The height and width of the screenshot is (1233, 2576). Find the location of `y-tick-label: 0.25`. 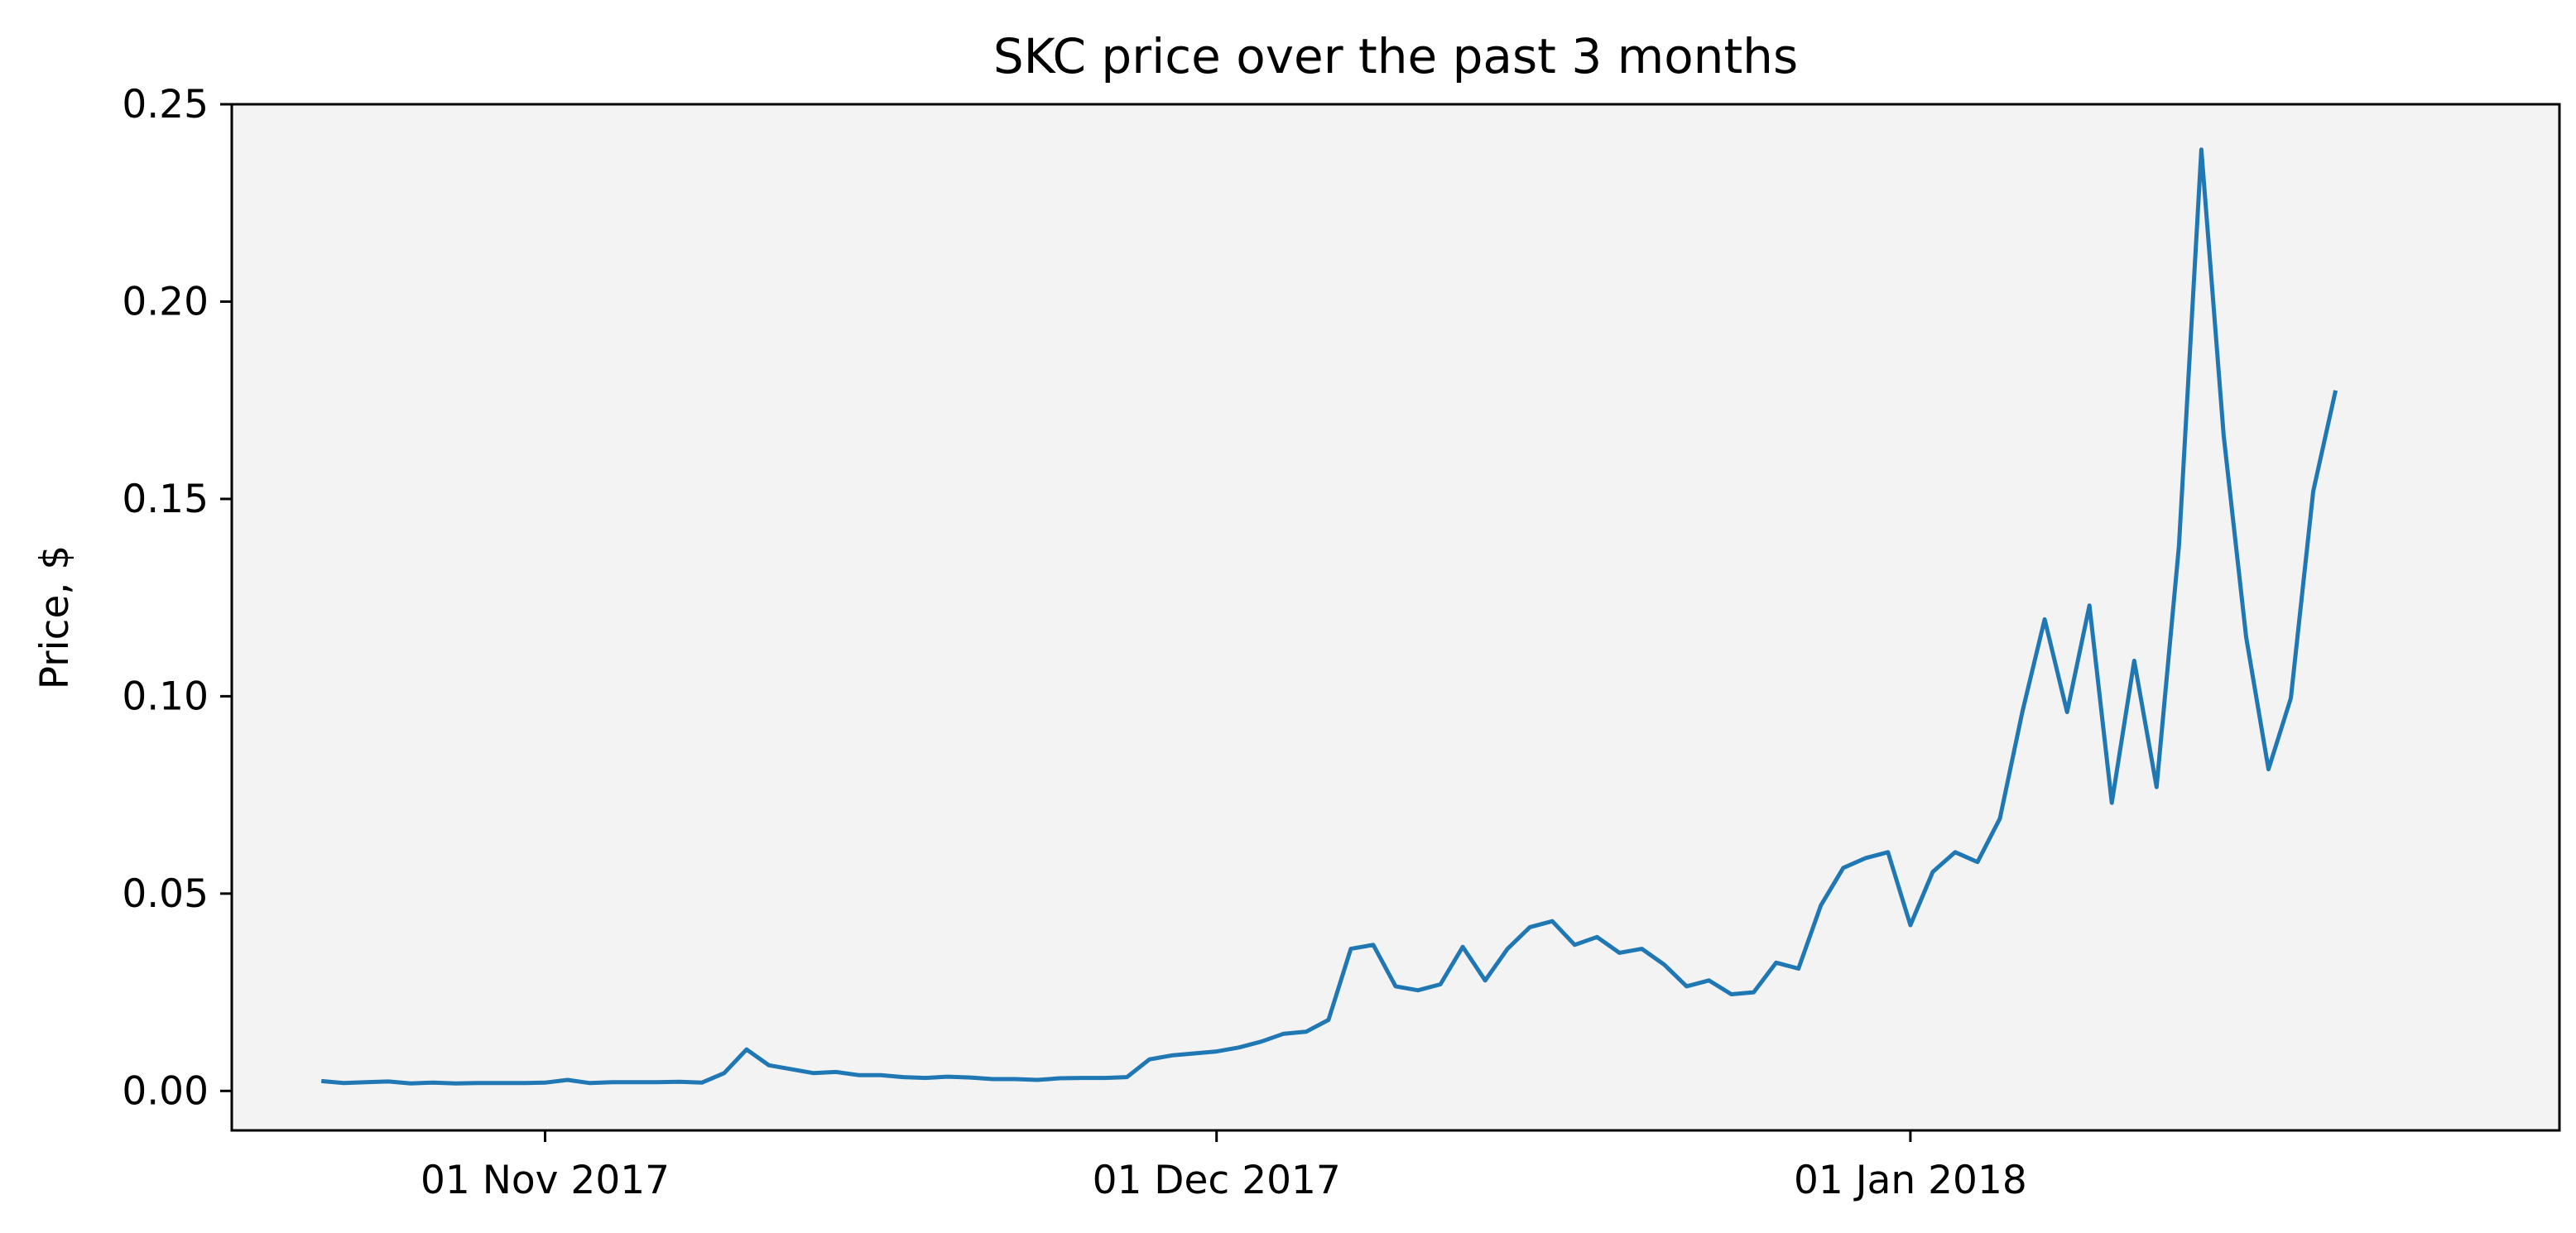

y-tick-label: 0.25 is located at coordinates (165, 104).